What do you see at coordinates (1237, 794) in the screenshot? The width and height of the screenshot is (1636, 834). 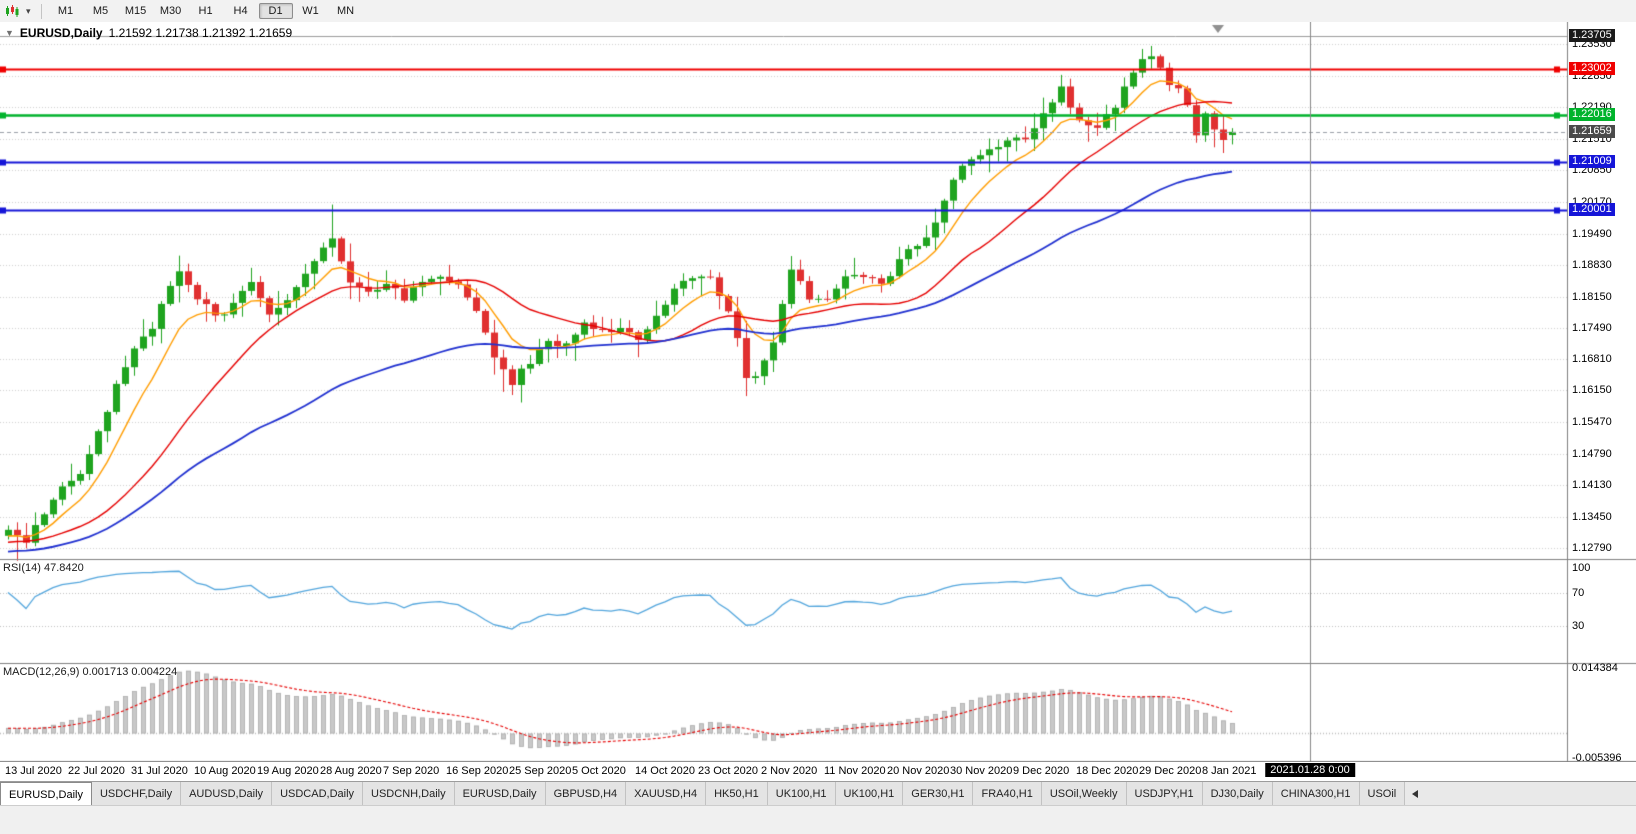 I see `chart-tab-dj30-daily: DJ30,Daily` at bounding box center [1237, 794].